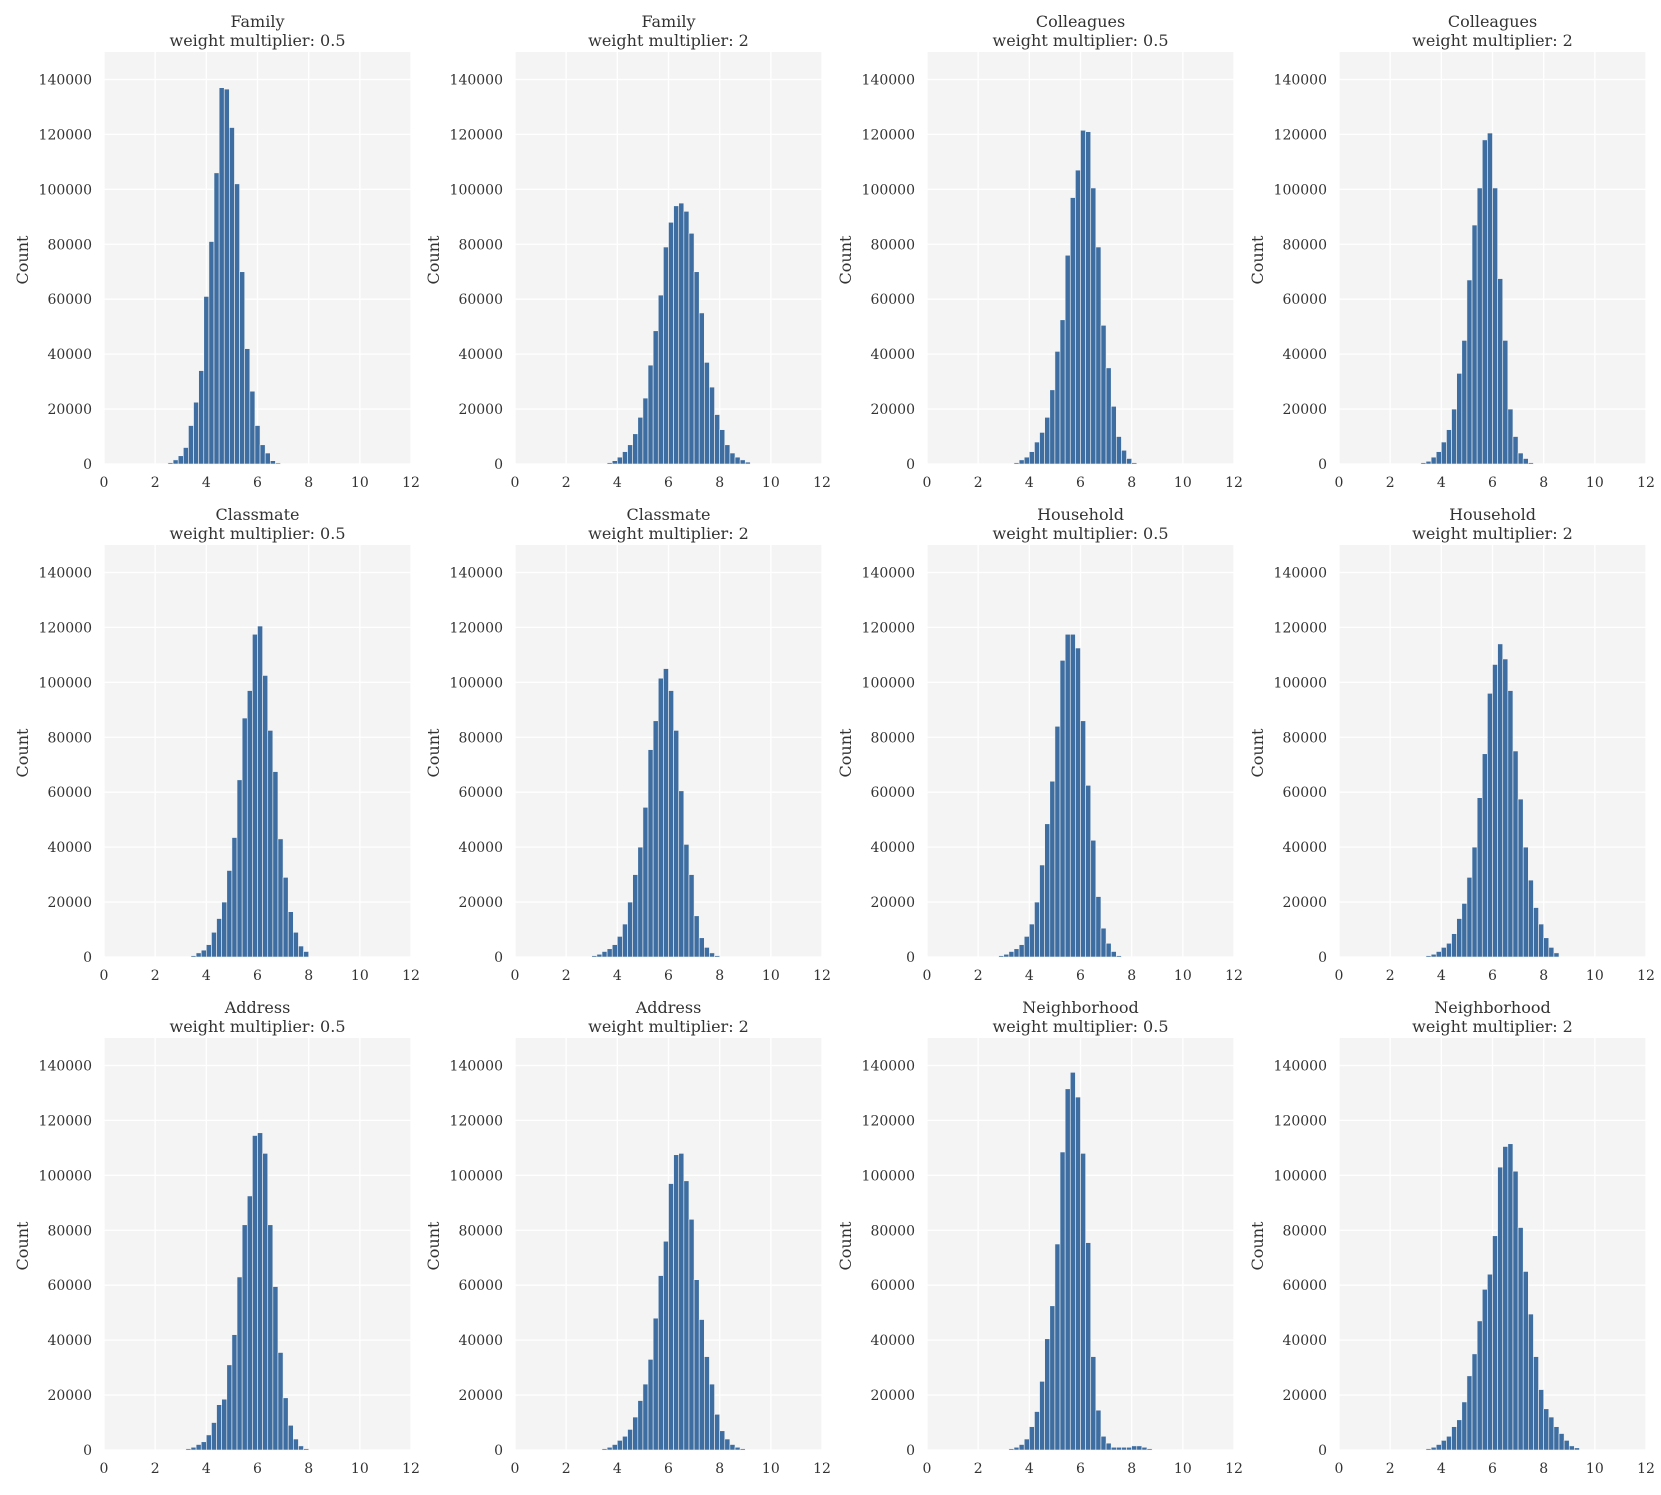 The height and width of the screenshot is (1495, 1661). I want to click on x-tick-label: 6, so click(1492, 483).